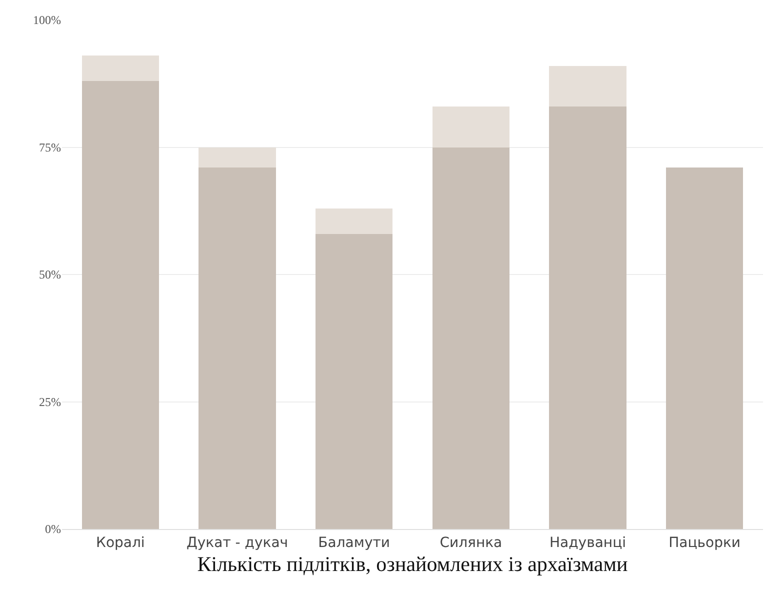 Image resolution: width=771 pixels, height=605 pixels. What do you see at coordinates (412, 564) in the screenshot?
I see `x-axis-title: Кількість підлітків, ознайомлених із архаїзмами` at bounding box center [412, 564].